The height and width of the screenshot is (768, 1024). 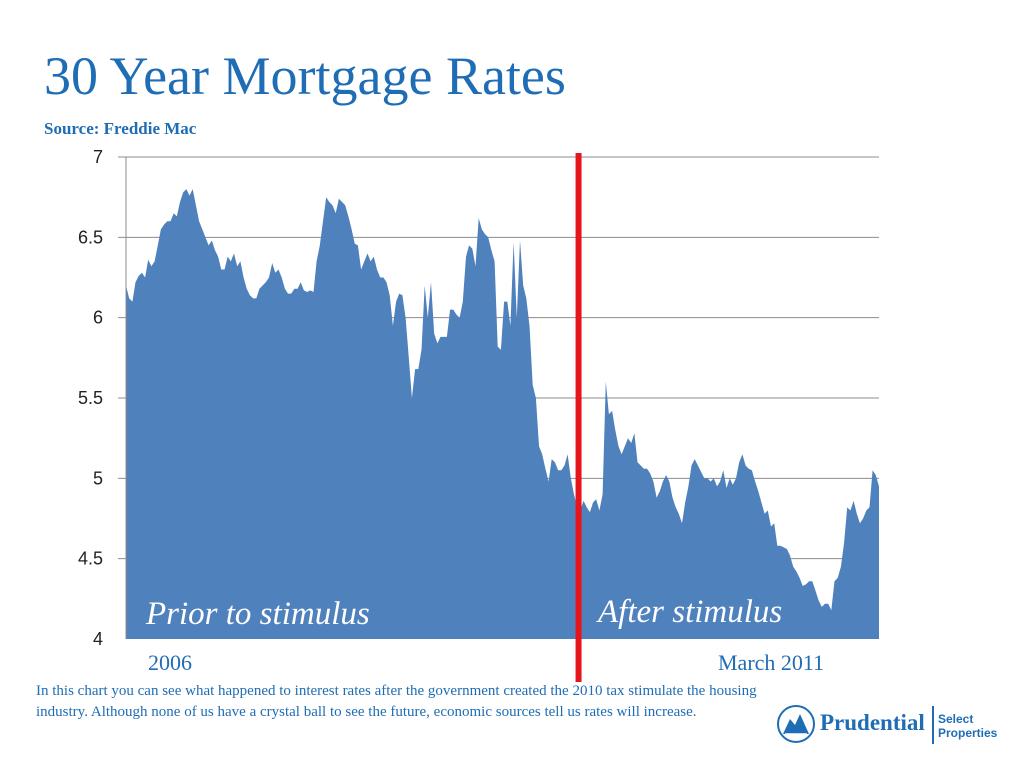 What do you see at coordinates (90, 559) in the screenshot?
I see `y-tick-label: 4.5` at bounding box center [90, 559].